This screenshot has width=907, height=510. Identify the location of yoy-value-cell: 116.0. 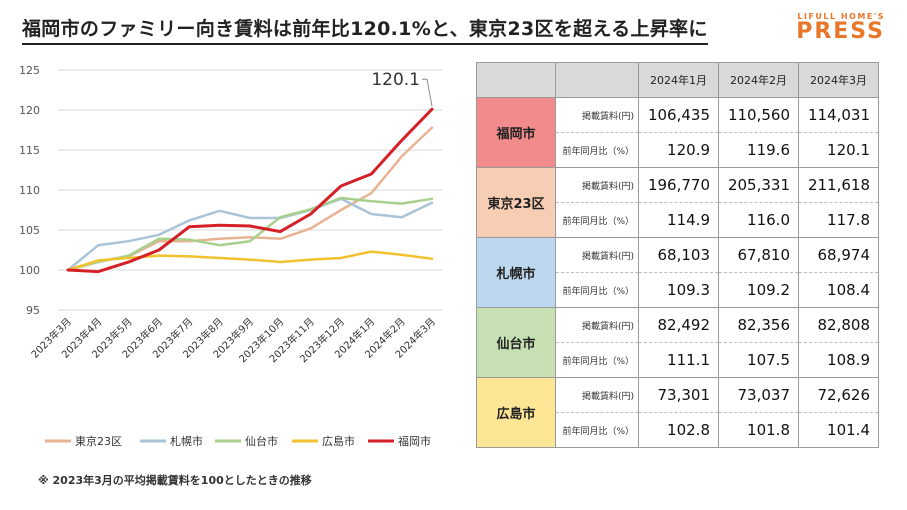
(758, 220).